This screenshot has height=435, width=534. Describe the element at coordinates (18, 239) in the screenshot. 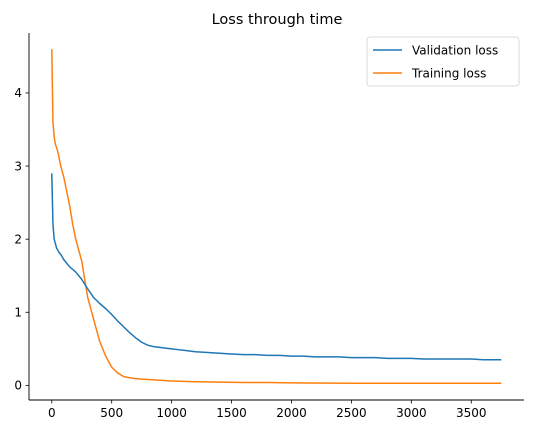

I see `y-tick-label: 2` at that location.